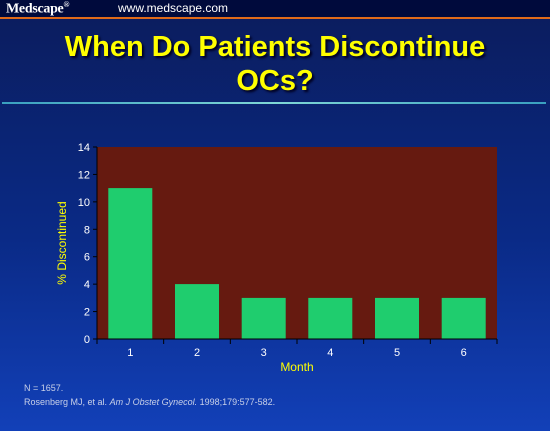  I want to click on y-tick-label-14: 14, so click(84, 148).